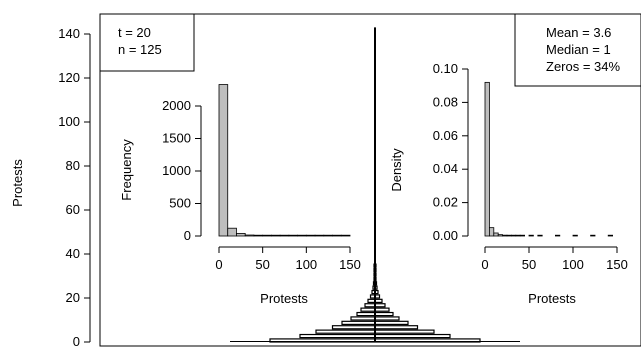 The width and height of the screenshot is (641, 350). What do you see at coordinates (445, 235) in the screenshot?
I see `y-tick-label: 0.00` at bounding box center [445, 235].